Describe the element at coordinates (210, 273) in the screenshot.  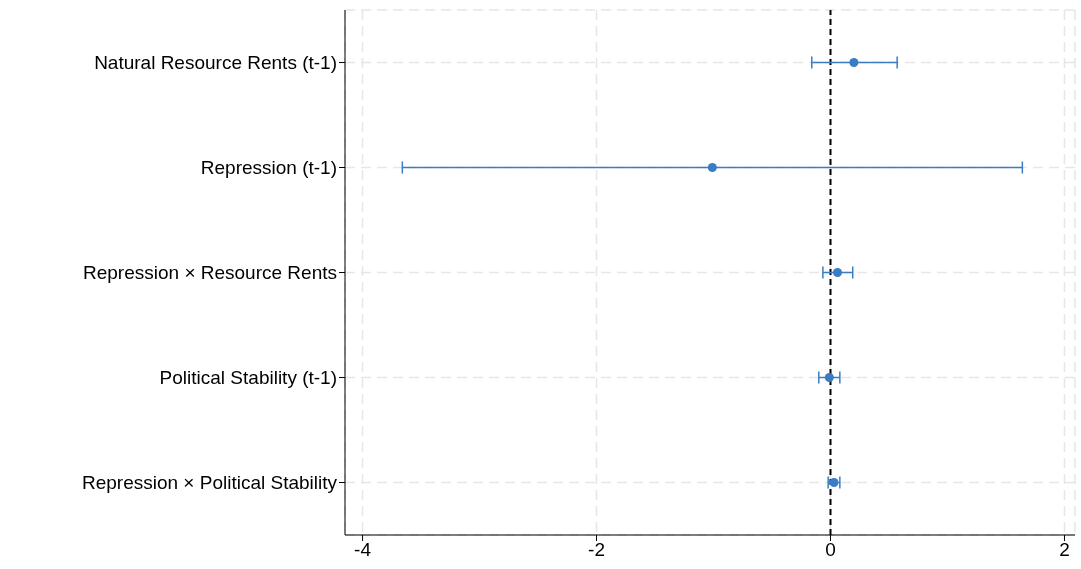
I see `y-tick-label: Repression × Resource Rents` at that location.